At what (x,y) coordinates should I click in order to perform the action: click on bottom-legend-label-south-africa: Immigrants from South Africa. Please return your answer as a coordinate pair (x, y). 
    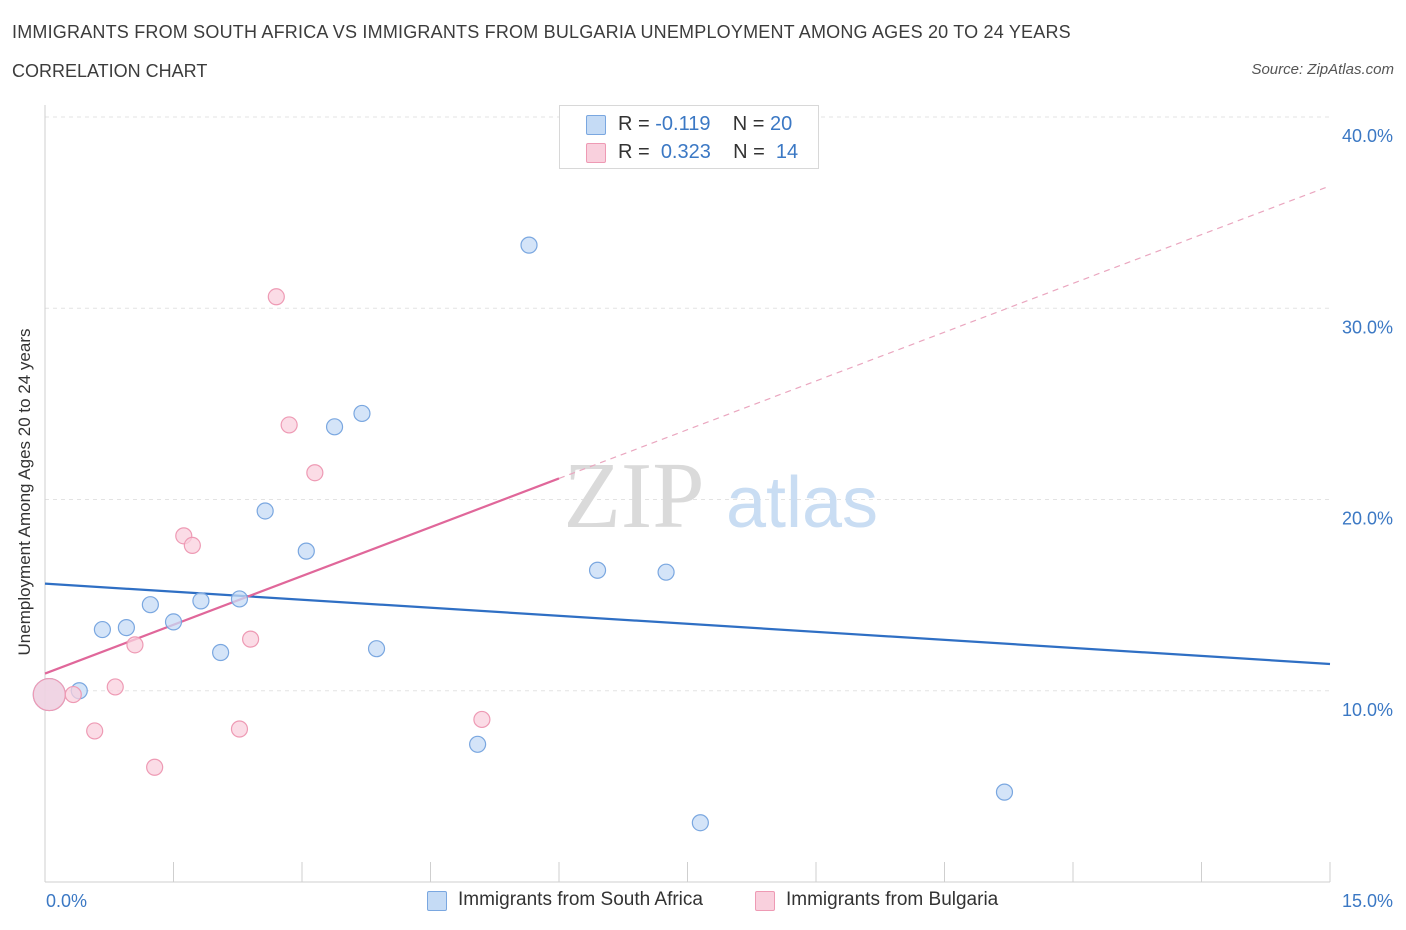
    Looking at the image, I should click on (580, 899).